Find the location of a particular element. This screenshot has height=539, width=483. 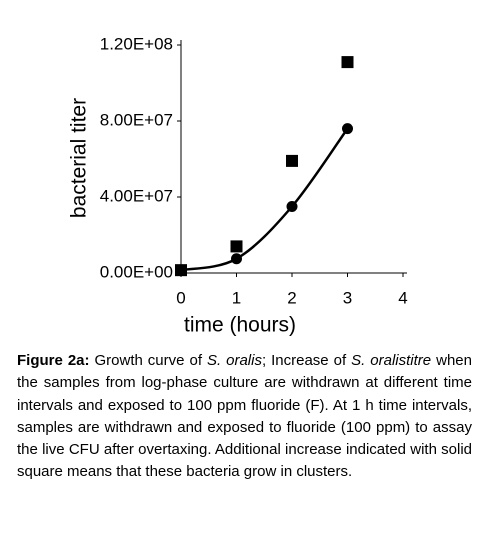

y-tick-label: 0.00E+00 is located at coordinates (136, 271).